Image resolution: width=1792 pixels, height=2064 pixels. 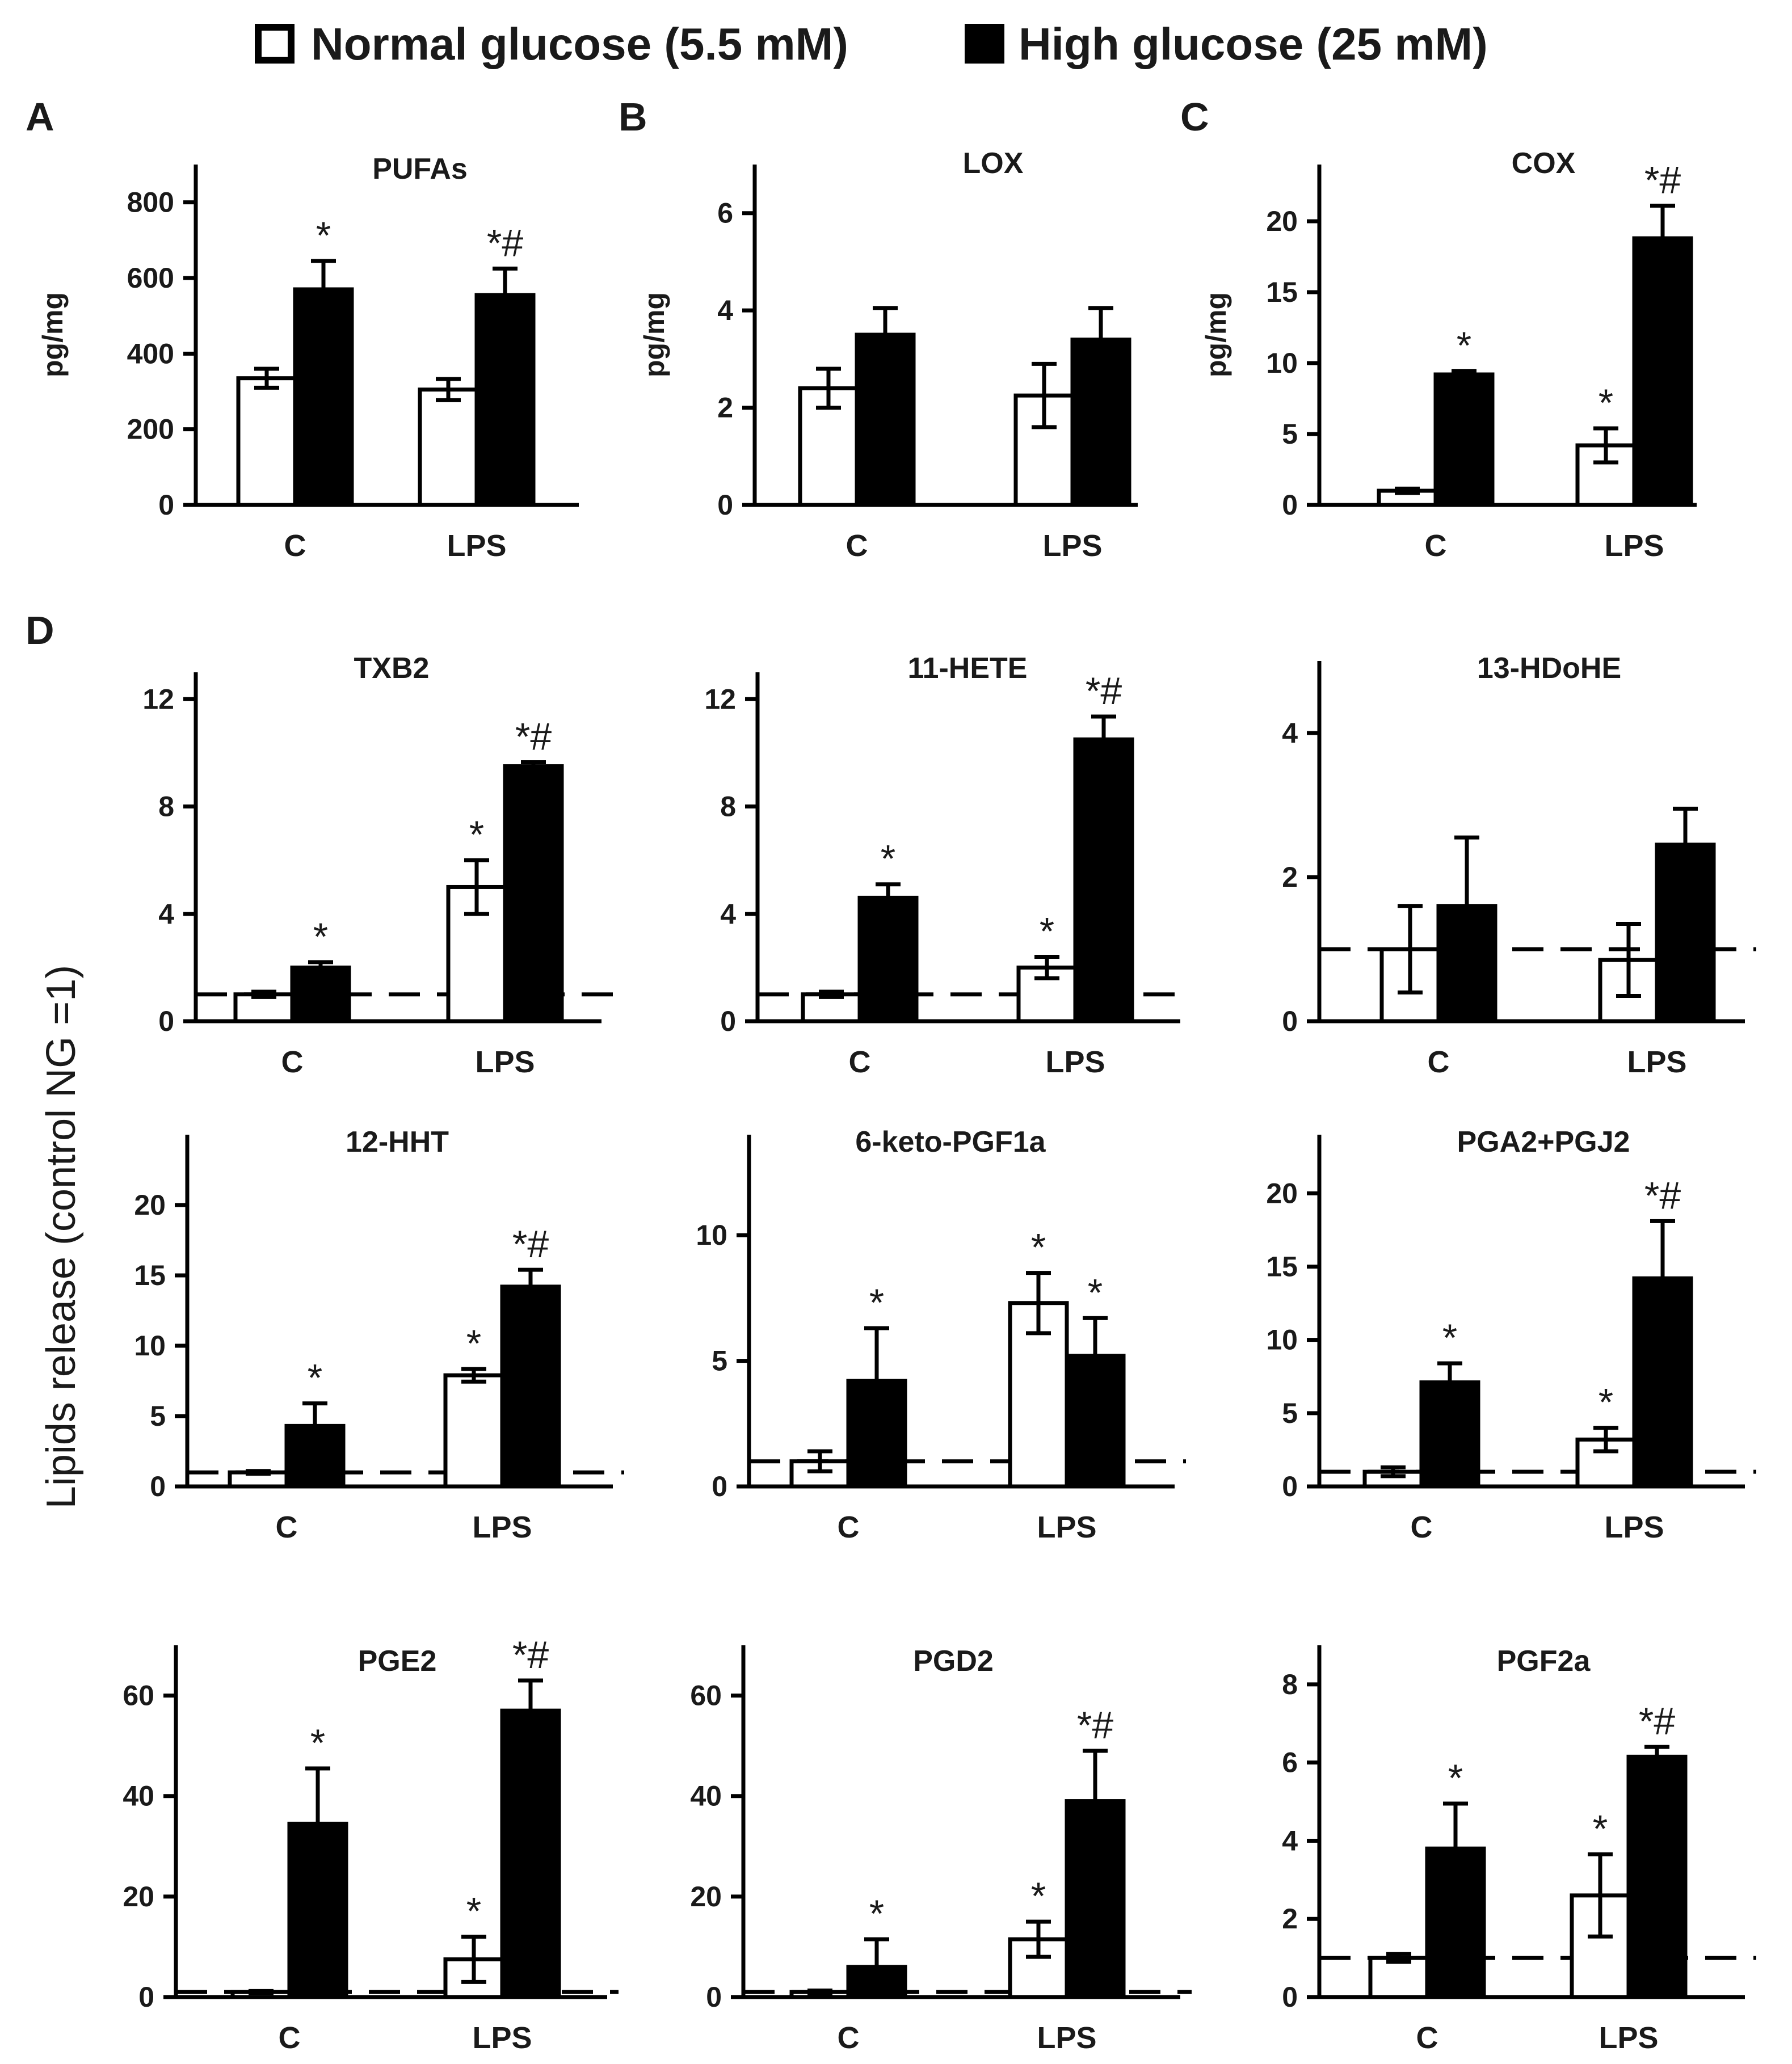 What do you see at coordinates (948, 865) in the screenshot?
I see `chart-11-hete: 11-HETE C LPS * * *# 0 4 8 12` at bounding box center [948, 865].